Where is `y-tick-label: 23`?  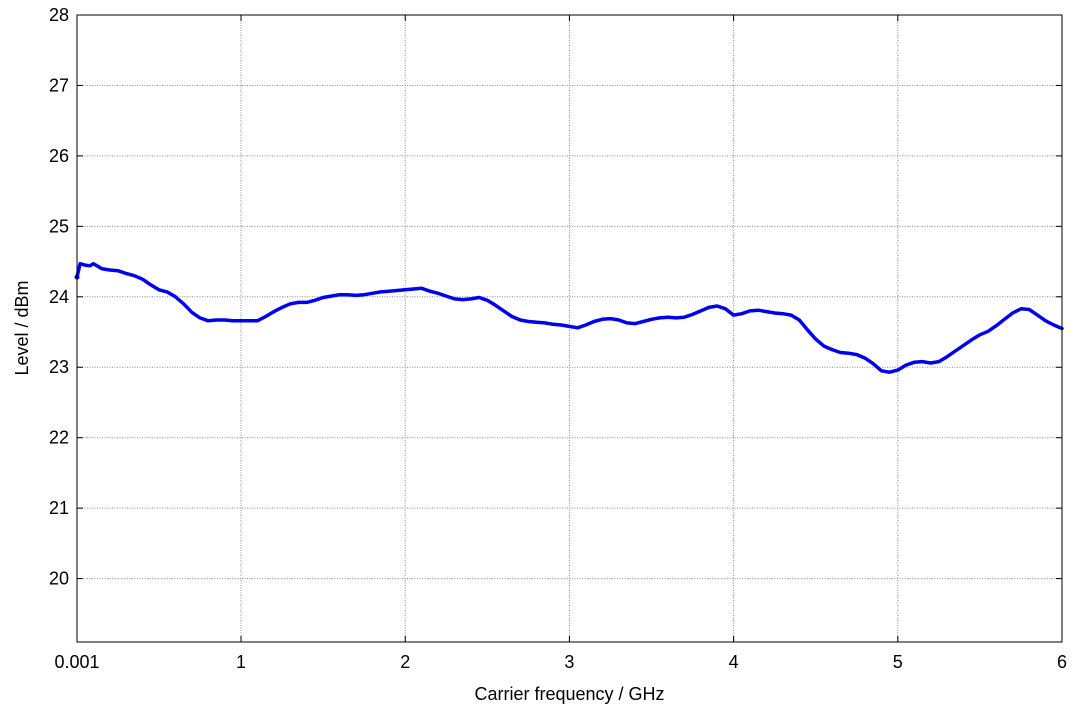
y-tick-label: 23 is located at coordinates (59, 367).